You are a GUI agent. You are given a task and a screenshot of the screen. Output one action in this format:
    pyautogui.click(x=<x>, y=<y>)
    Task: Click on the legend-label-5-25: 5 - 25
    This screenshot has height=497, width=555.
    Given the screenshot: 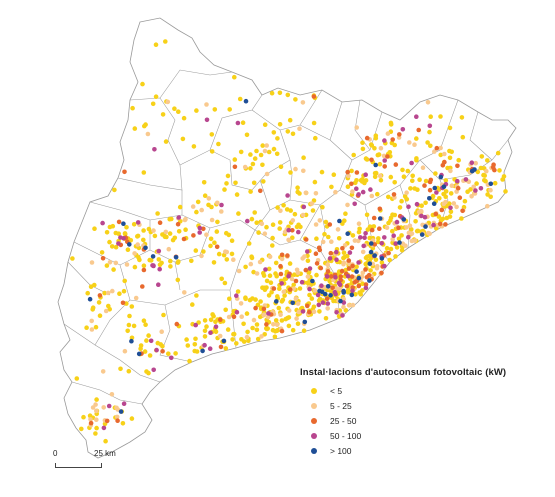 What is the action you would take?
    pyautogui.click(x=341, y=405)
    